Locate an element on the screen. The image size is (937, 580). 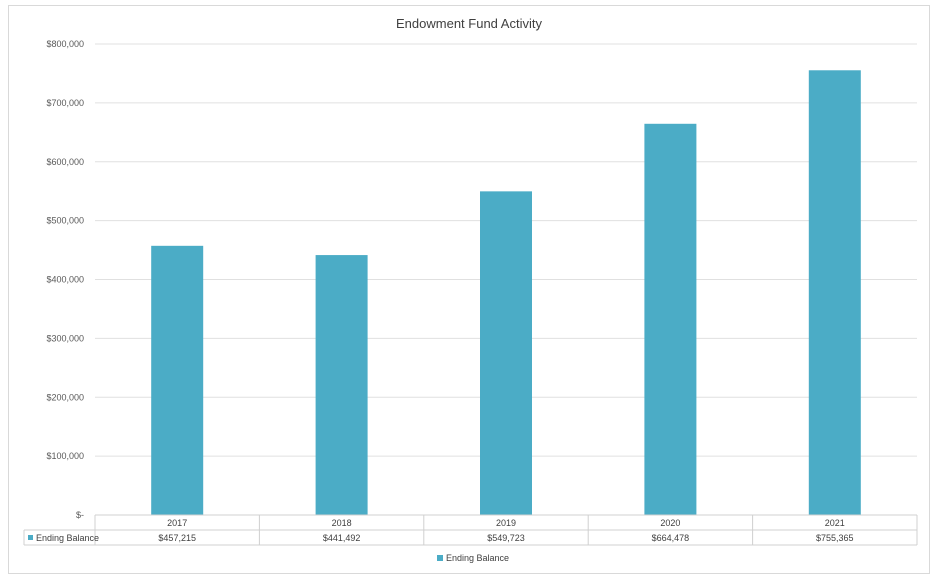
x-tick-label: 2021 is located at coordinates (835, 523).